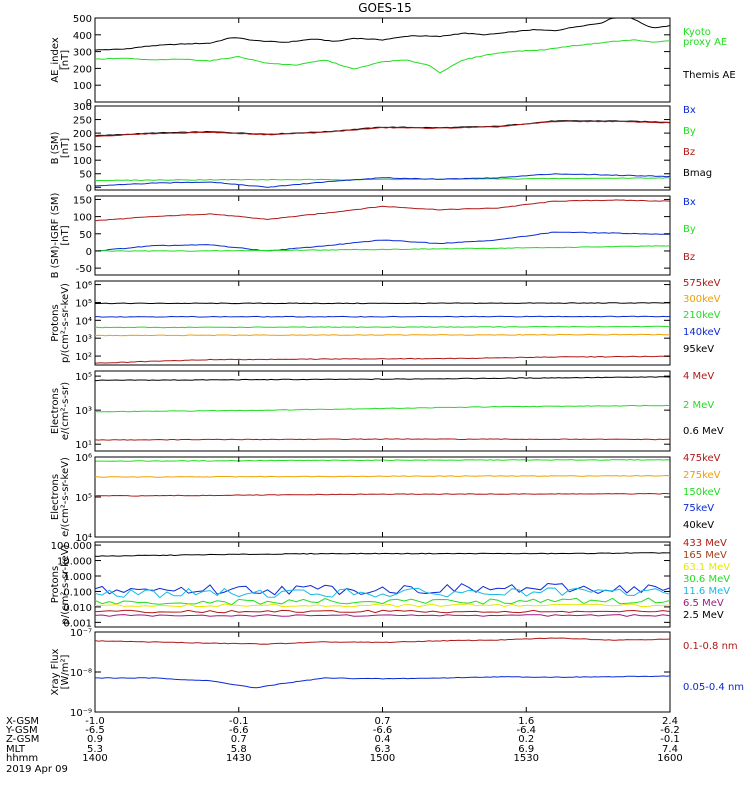 The width and height of the screenshot is (750, 804). Describe the element at coordinates (706, 579) in the screenshot. I see `legend-entry: 30.6 MeV` at that location.